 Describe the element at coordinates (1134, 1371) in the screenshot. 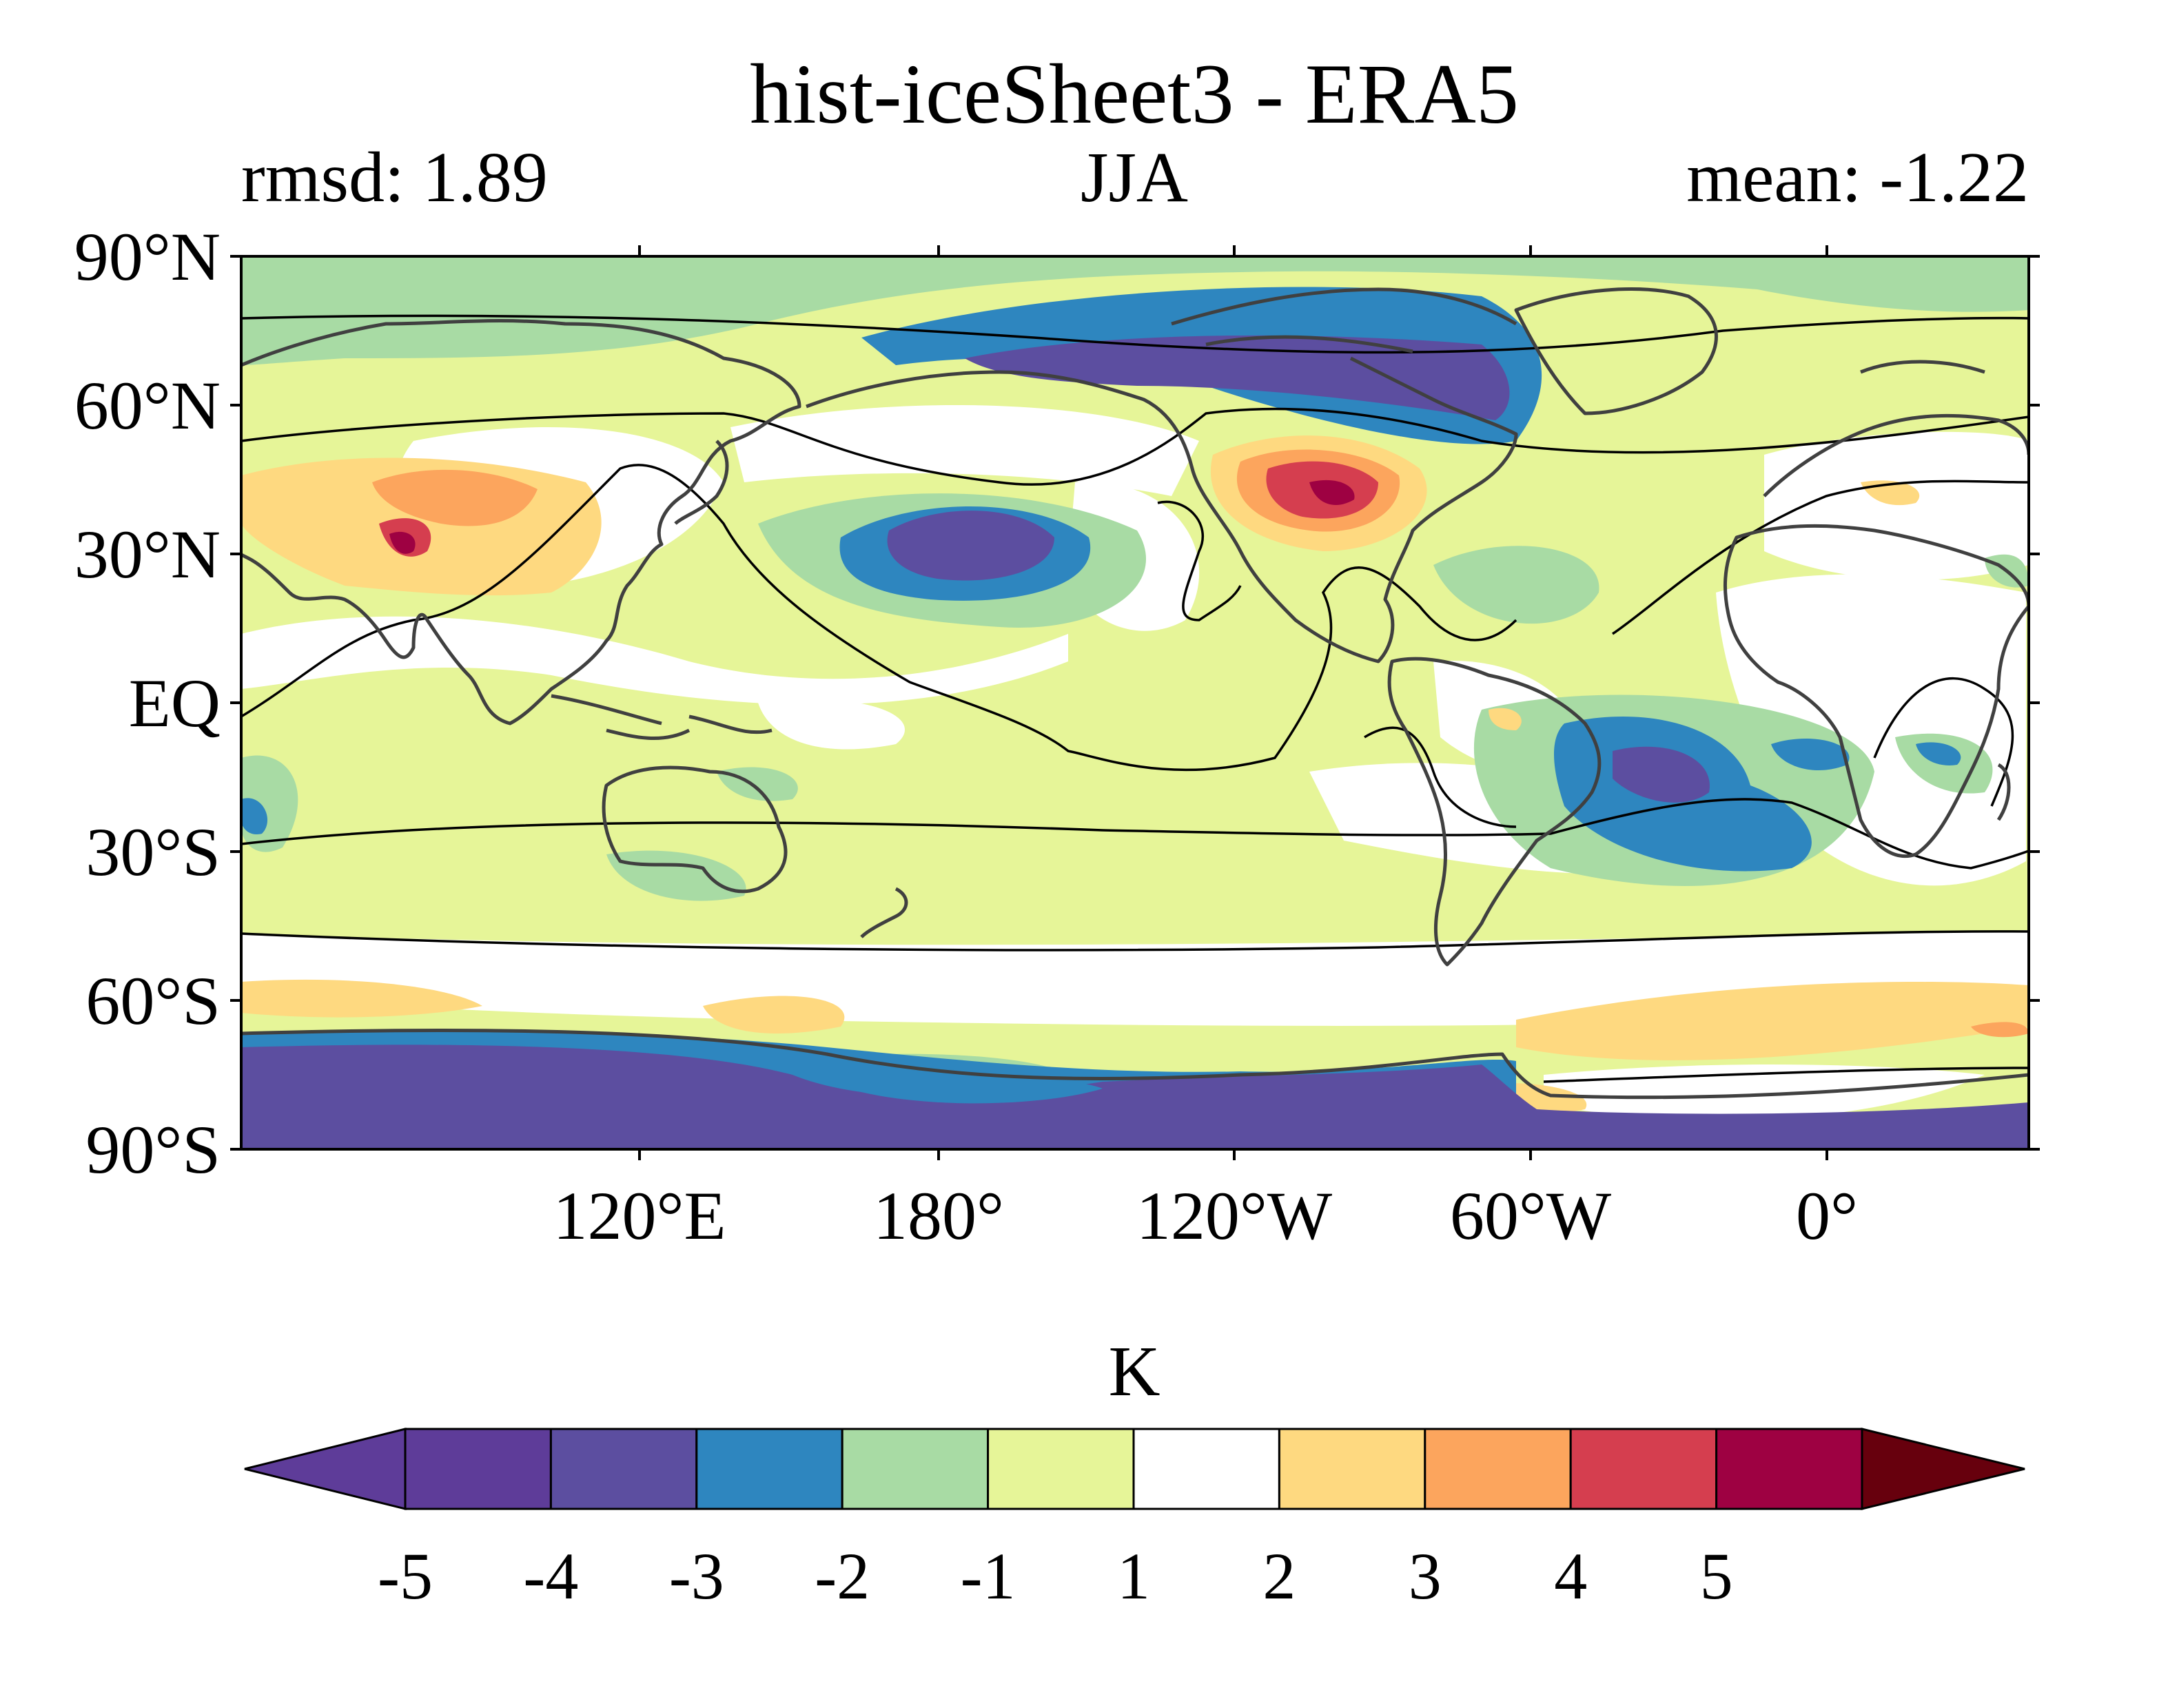

I see `colorbar-units: K` at that location.